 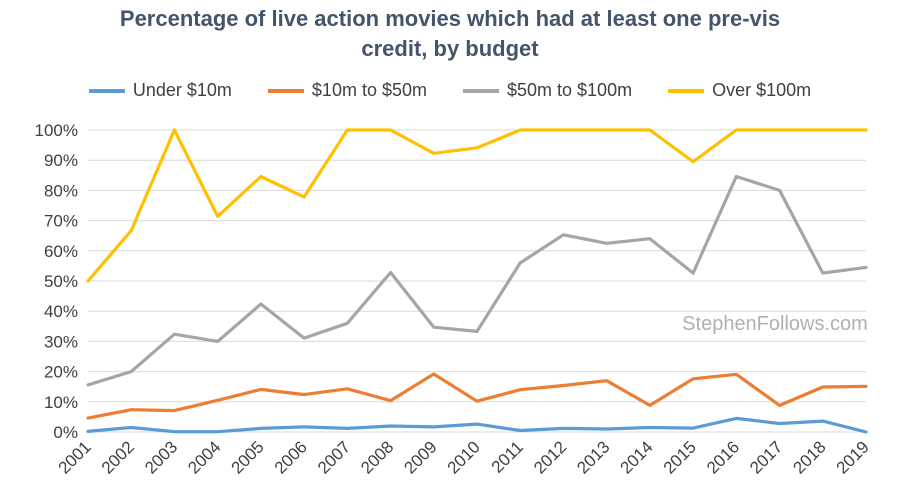 What do you see at coordinates (75, 457) in the screenshot?
I see `x-tick-label: 2001` at bounding box center [75, 457].